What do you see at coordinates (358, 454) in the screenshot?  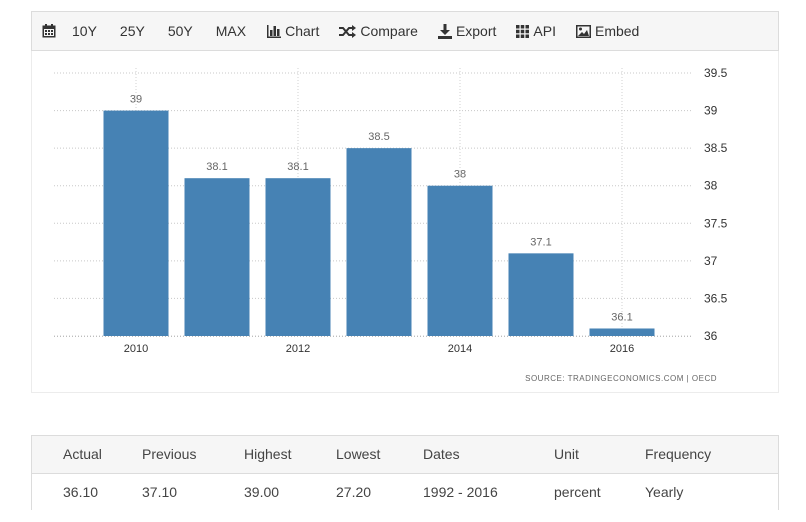 I see `stats-header-lowest: Lowest` at bounding box center [358, 454].